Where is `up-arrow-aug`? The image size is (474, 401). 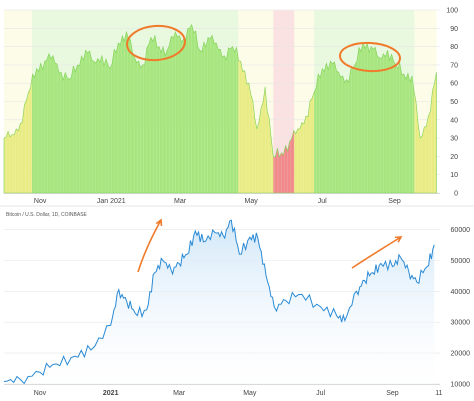
up-arrow-aug is located at coordinates (377, 252).